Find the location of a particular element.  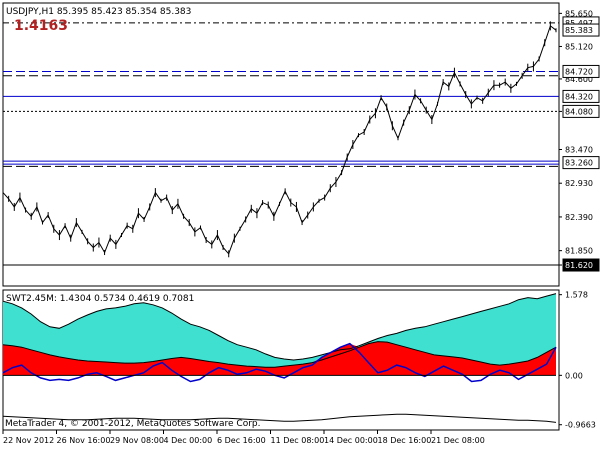

x-tick-label: 4 Dec 00:00 is located at coordinates (188, 440).